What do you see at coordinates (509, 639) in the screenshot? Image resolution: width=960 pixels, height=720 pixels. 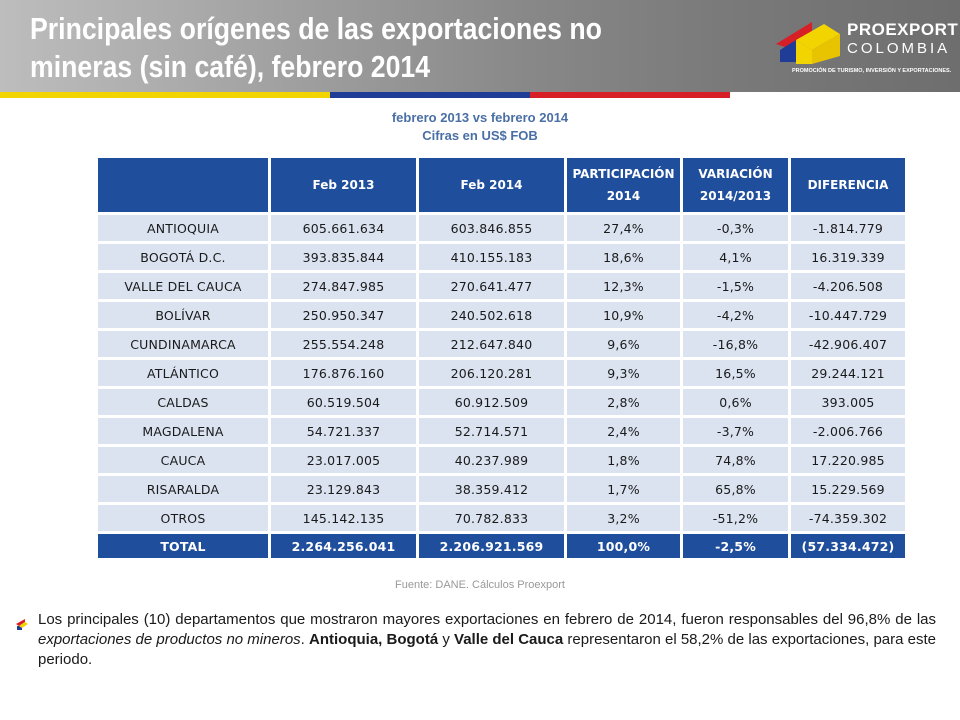 I see `summary-text-bold-2: Valle del Cauca` at bounding box center [509, 639].